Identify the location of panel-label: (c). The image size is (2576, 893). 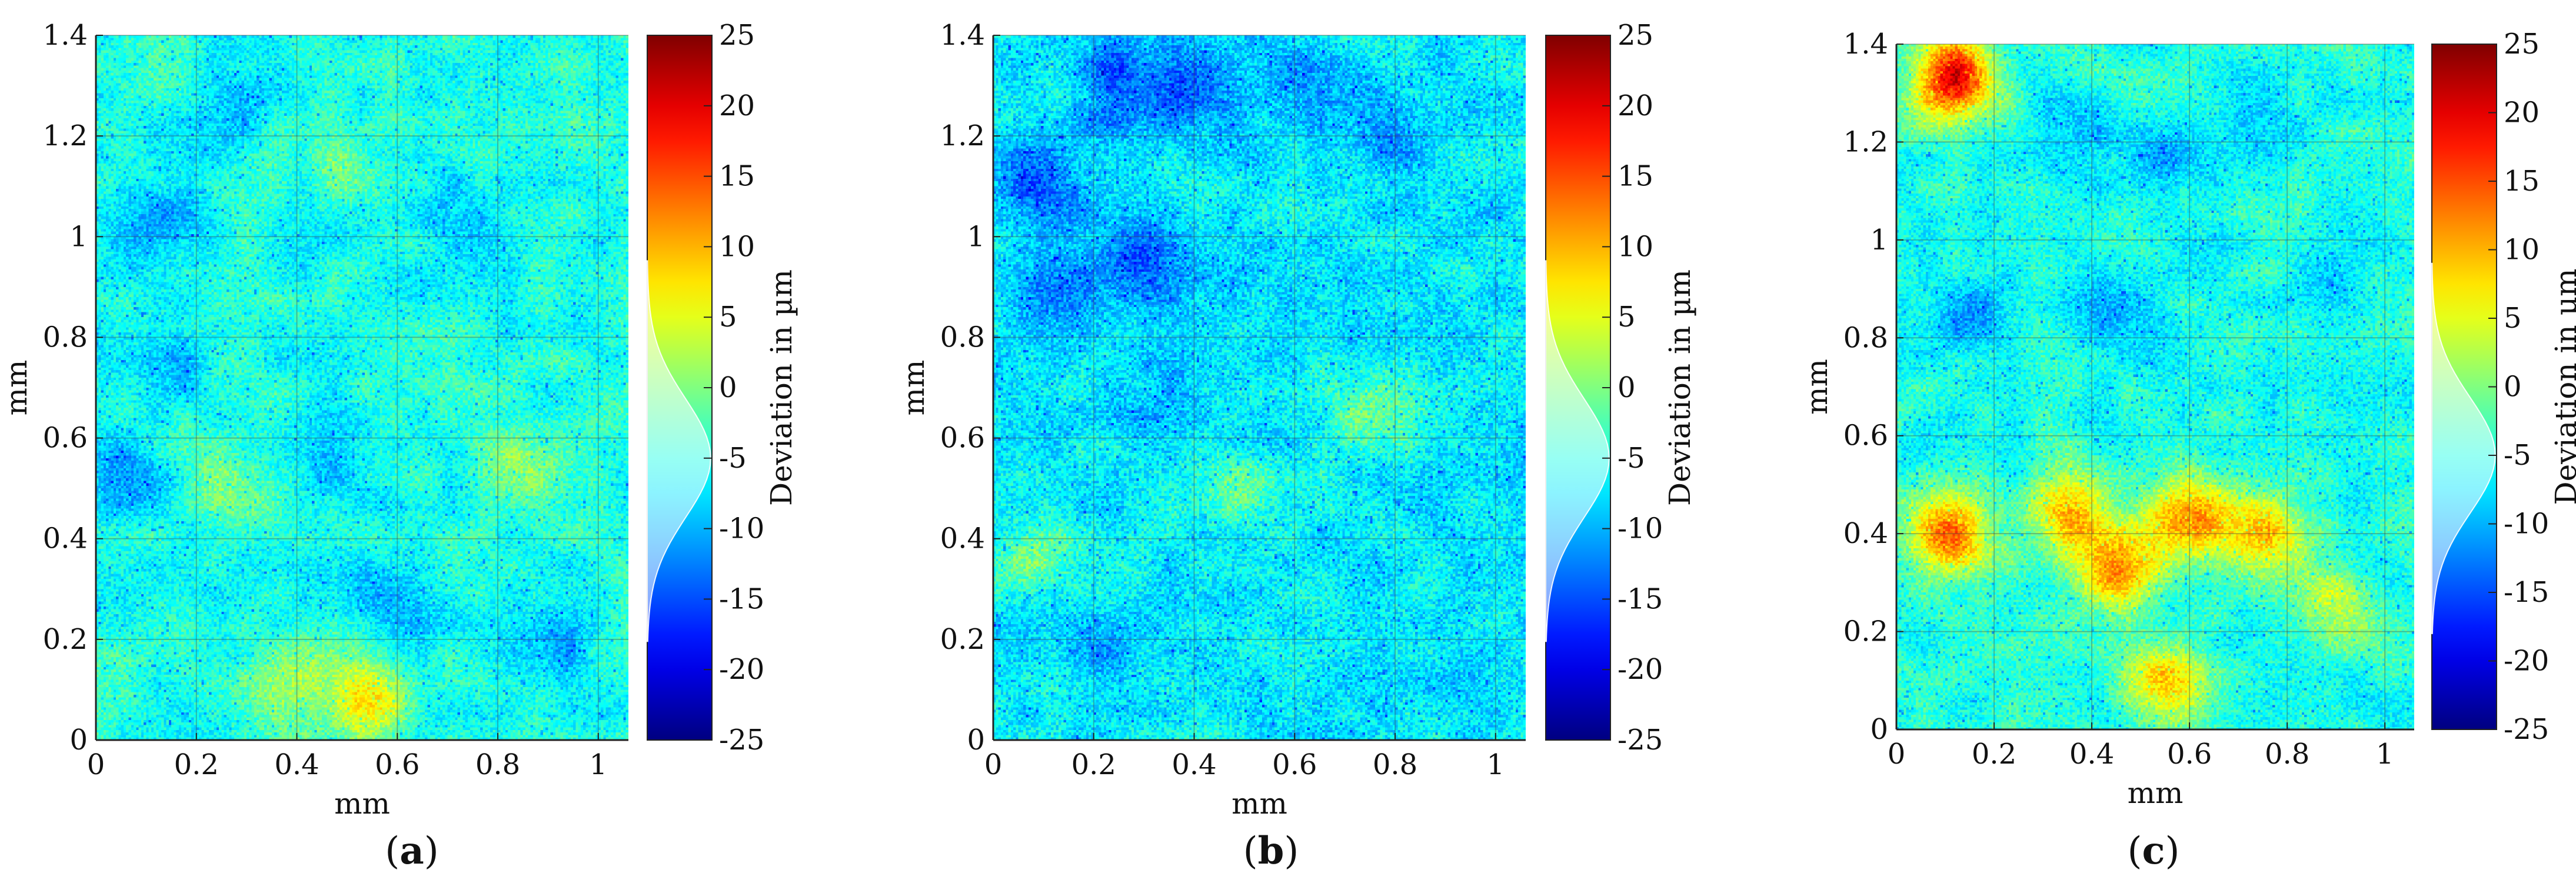
(2154, 851).